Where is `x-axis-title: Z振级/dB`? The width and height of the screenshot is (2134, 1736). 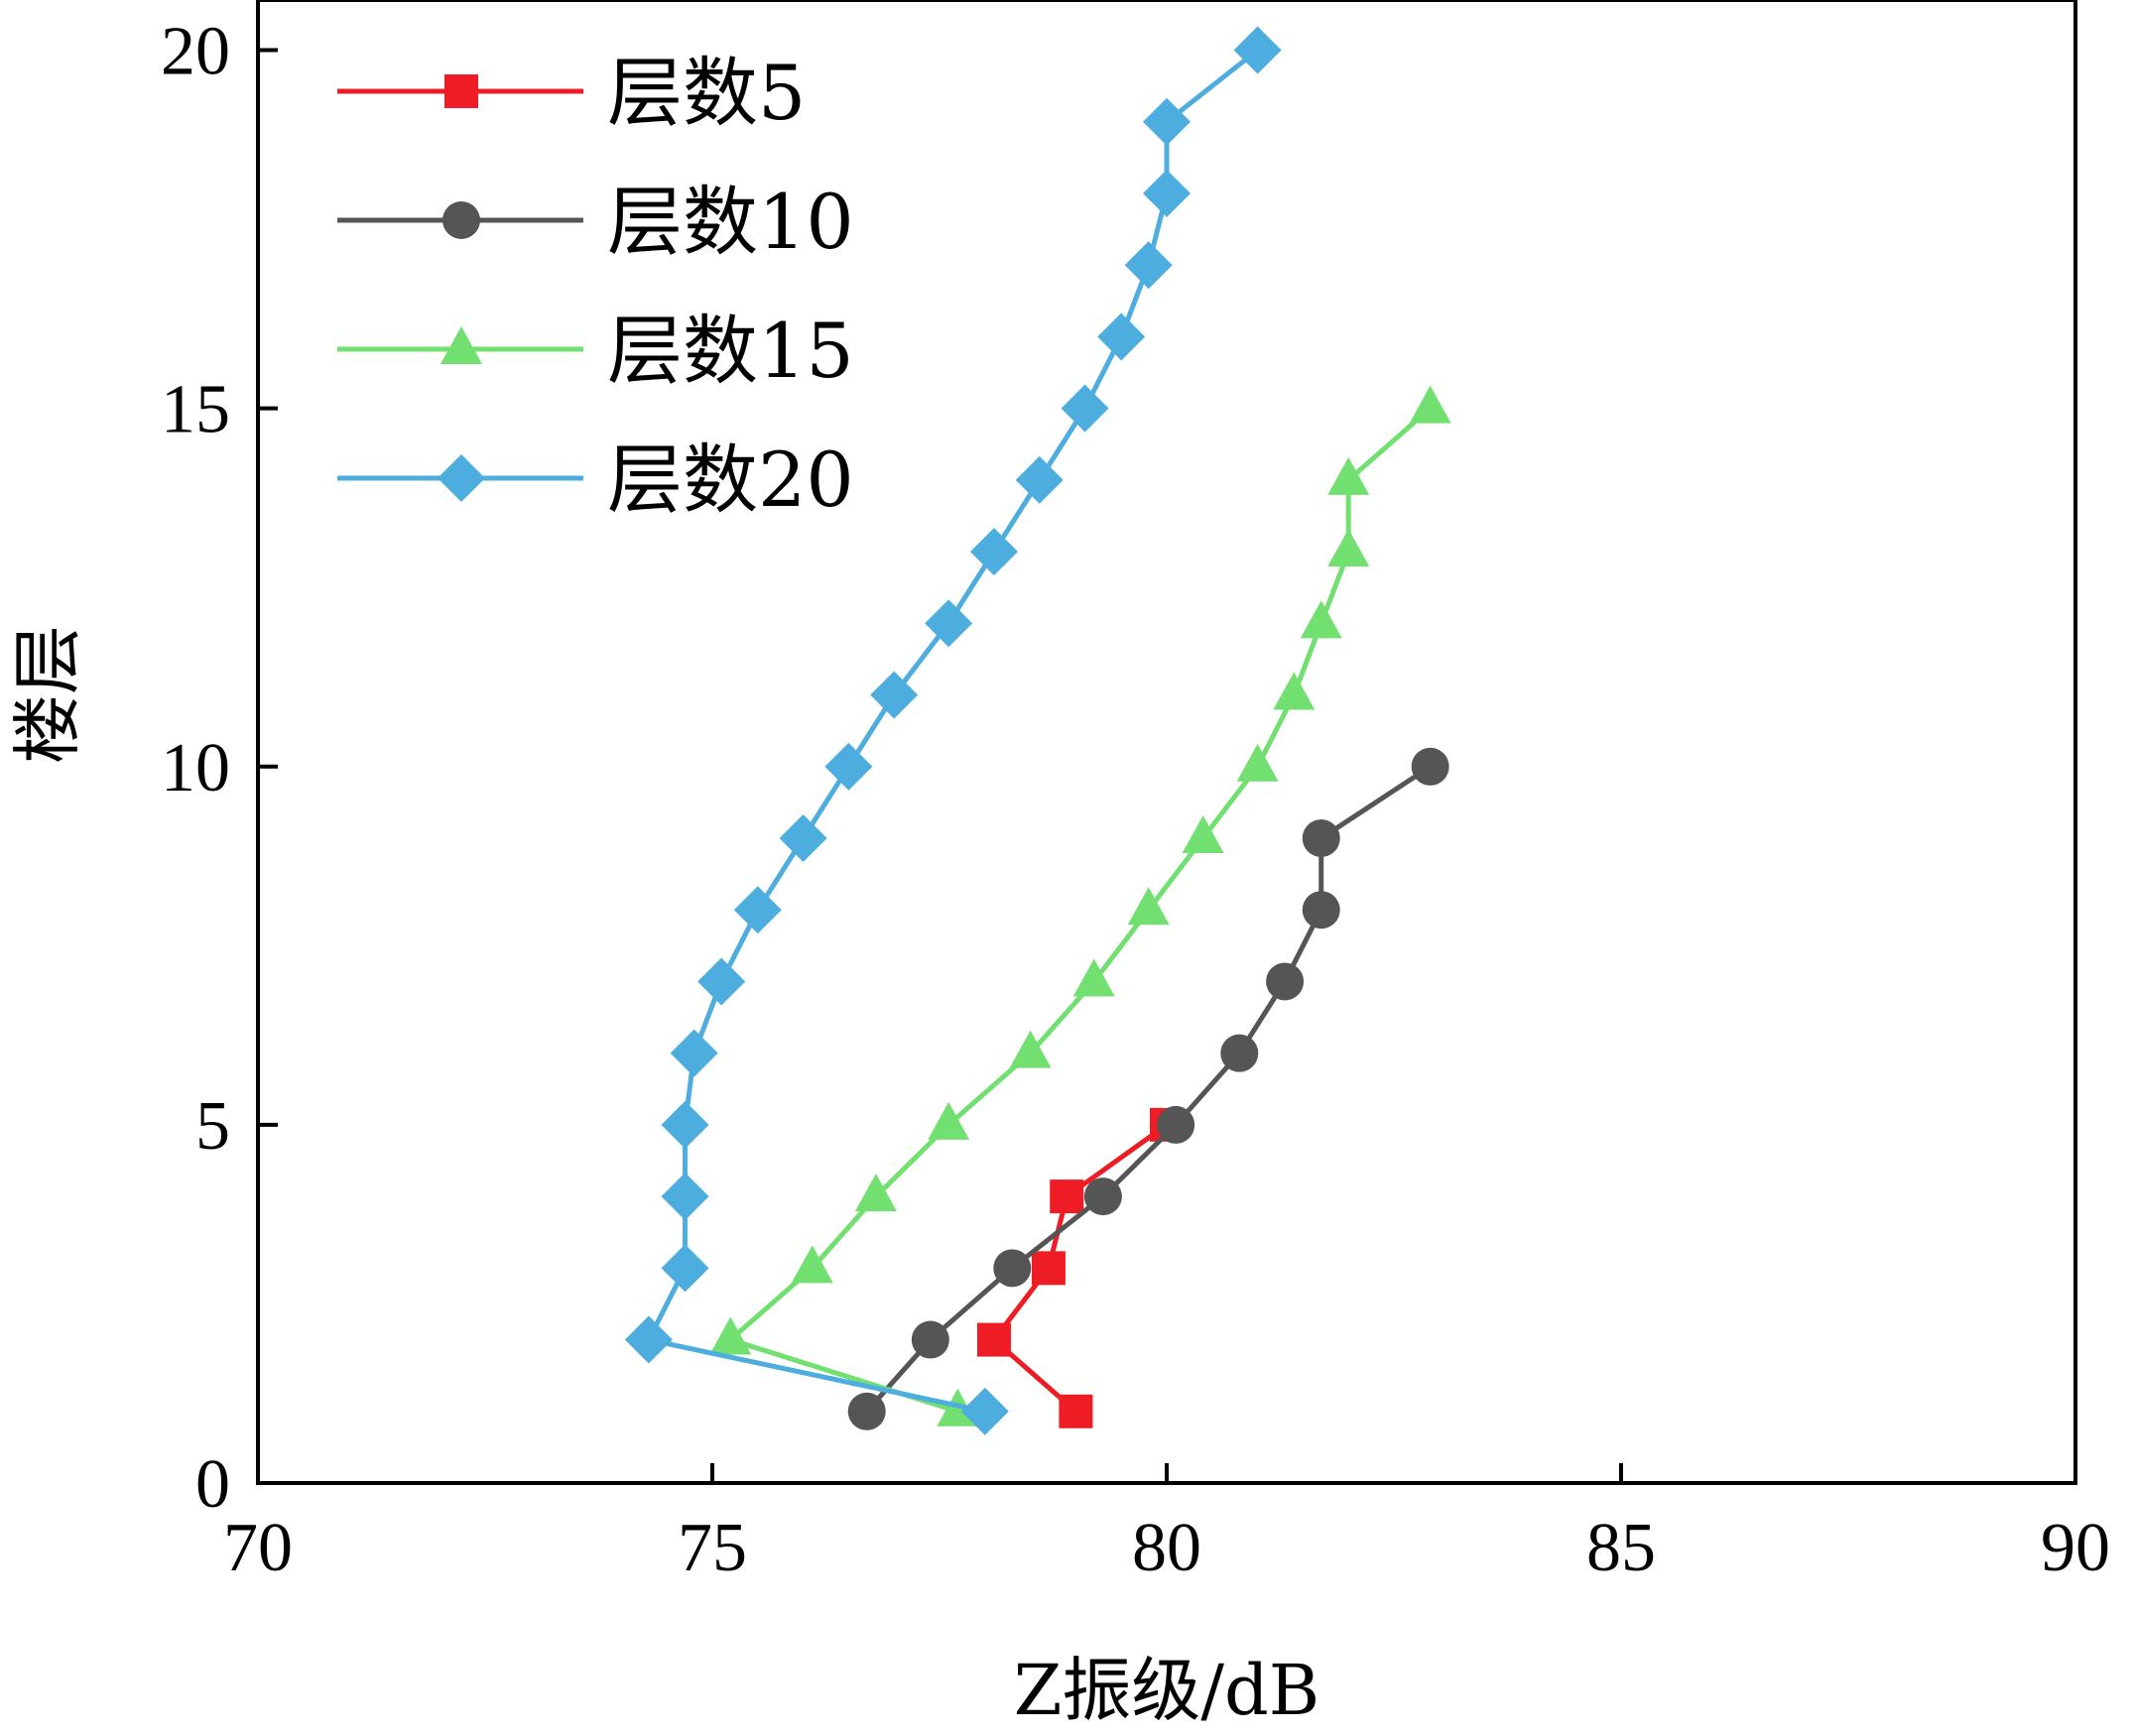 x-axis-title: Z振级/dB is located at coordinates (1166, 1690).